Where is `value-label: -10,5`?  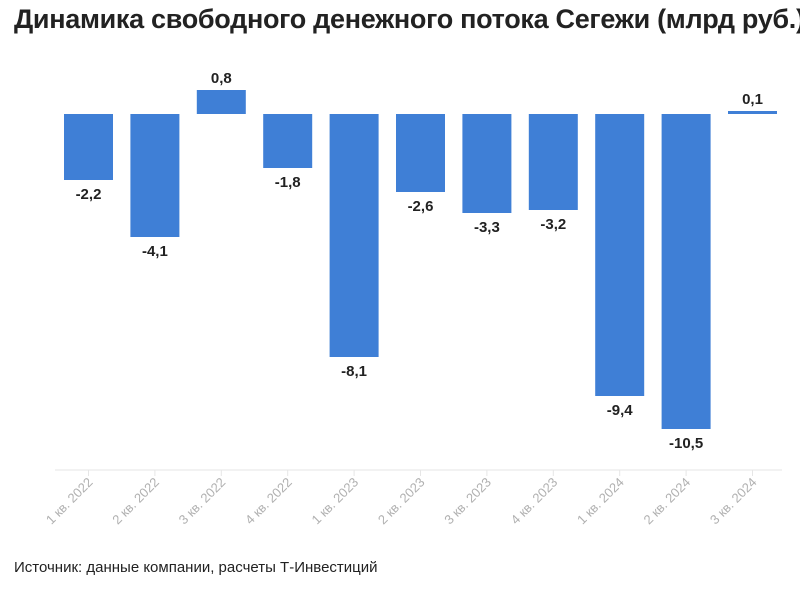 value-label: -10,5 is located at coordinates (686, 443).